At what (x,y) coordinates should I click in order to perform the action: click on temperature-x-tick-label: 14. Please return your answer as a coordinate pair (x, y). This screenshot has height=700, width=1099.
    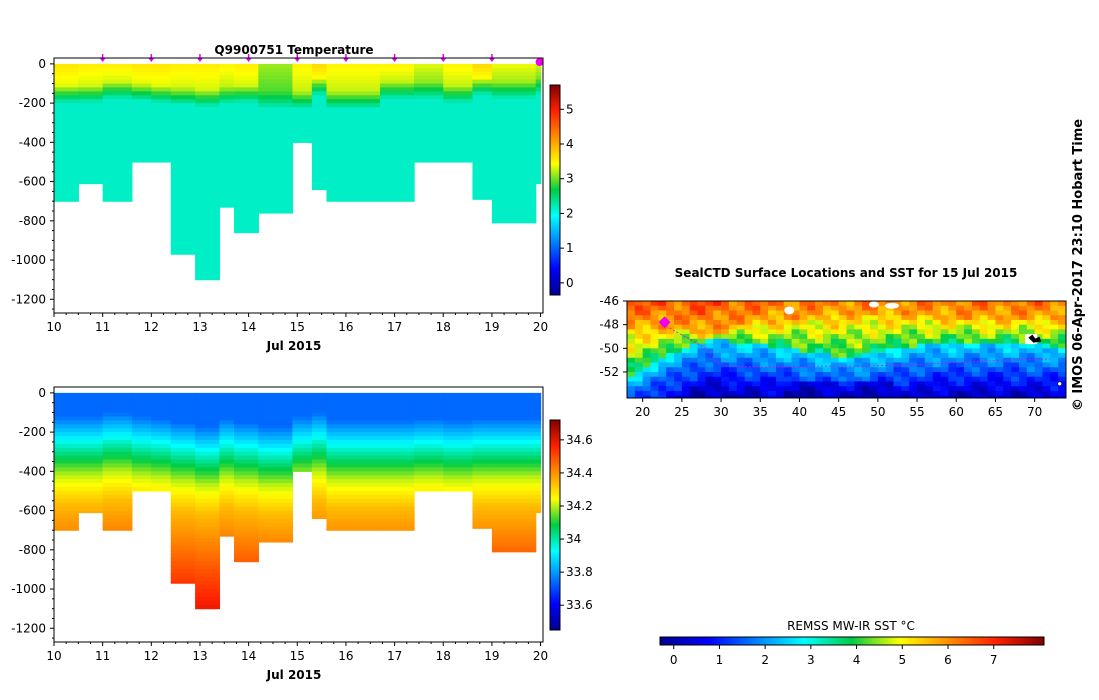
    Looking at the image, I should click on (248, 327).